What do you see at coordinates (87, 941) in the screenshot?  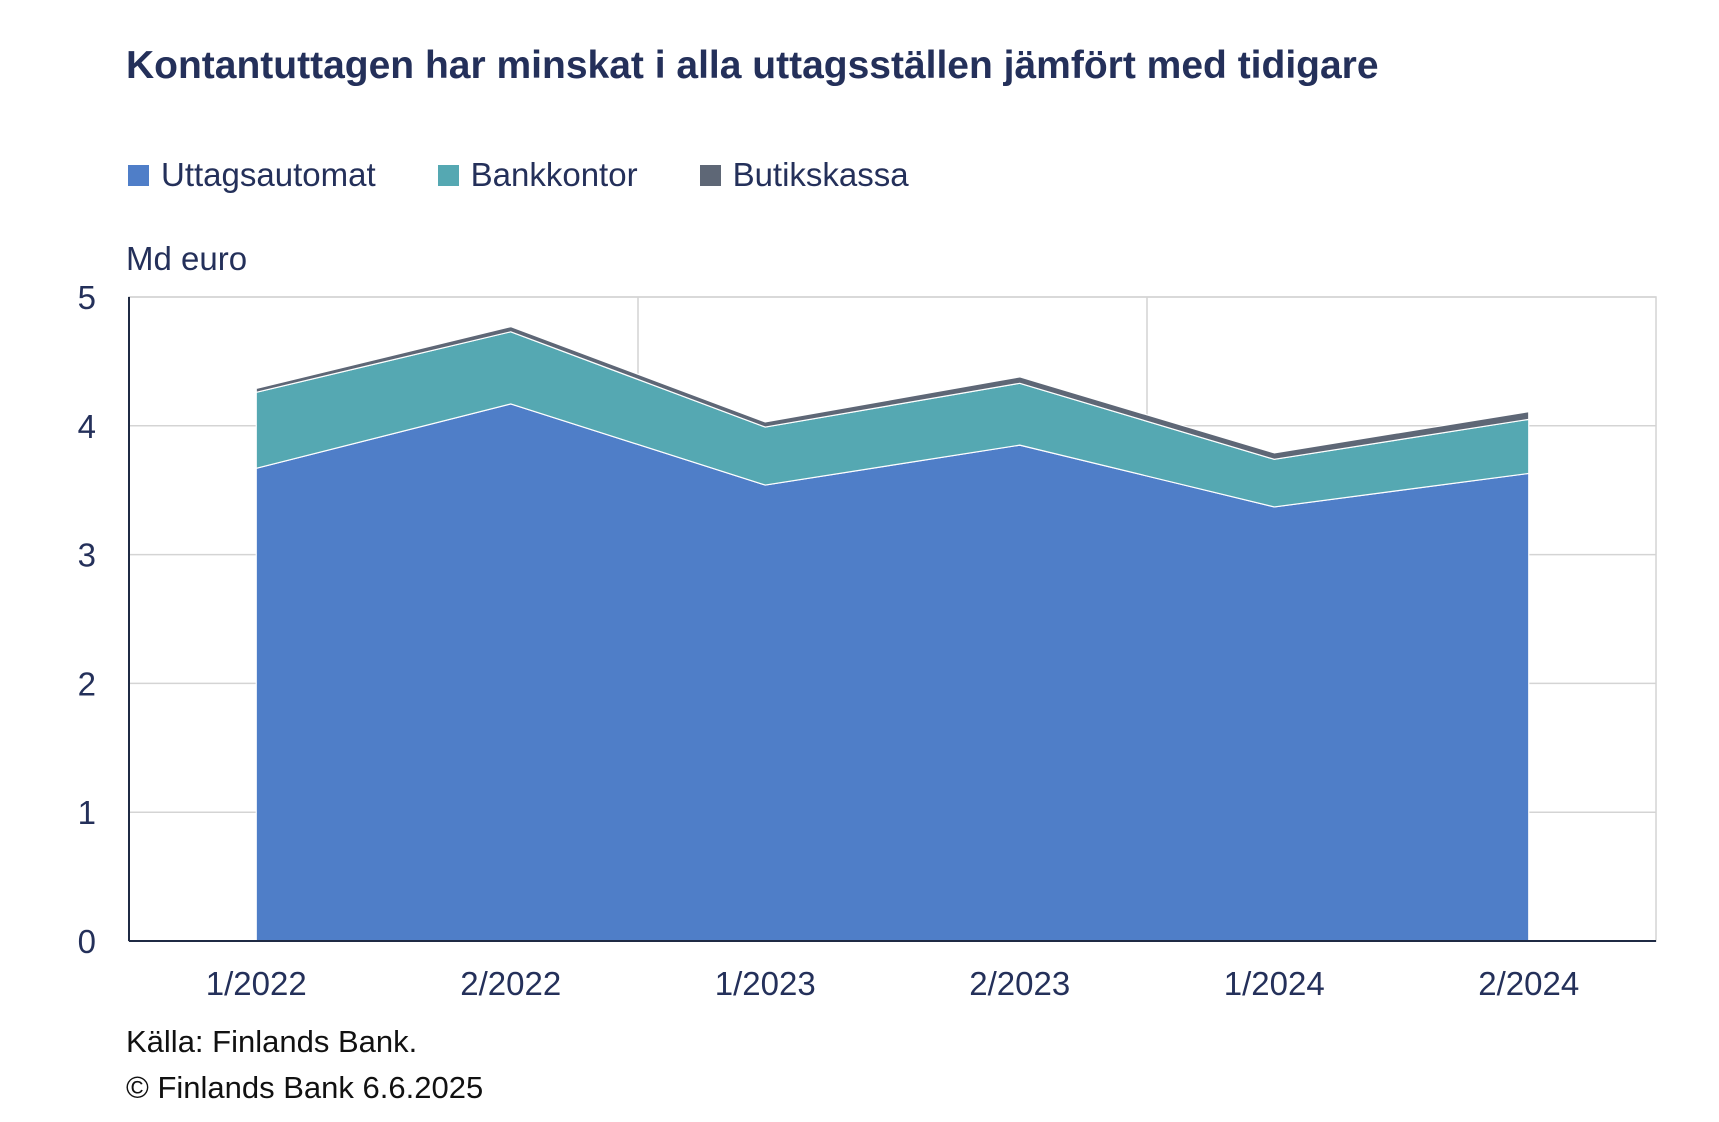 I see `y-tick-label: 0` at bounding box center [87, 941].